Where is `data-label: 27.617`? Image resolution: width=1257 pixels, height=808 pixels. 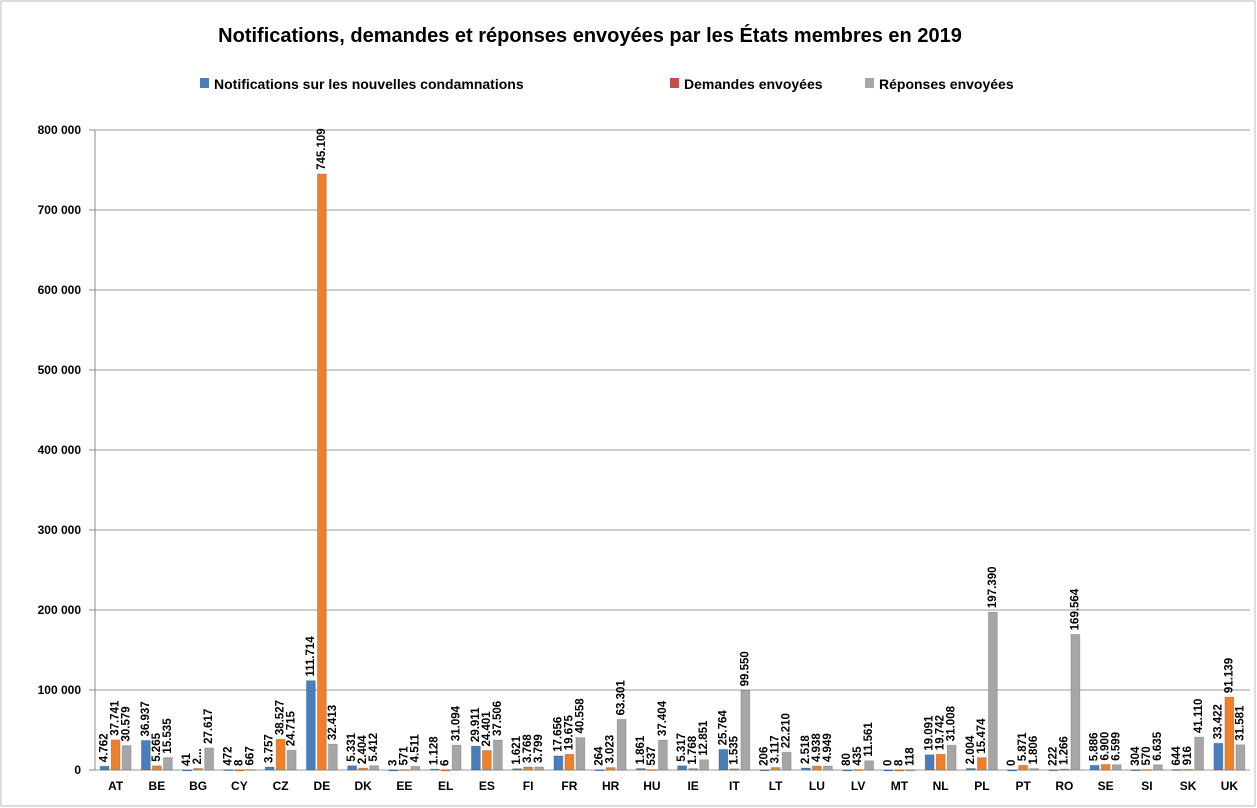 data-label: 27.617 is located at coordinates (209, 726).